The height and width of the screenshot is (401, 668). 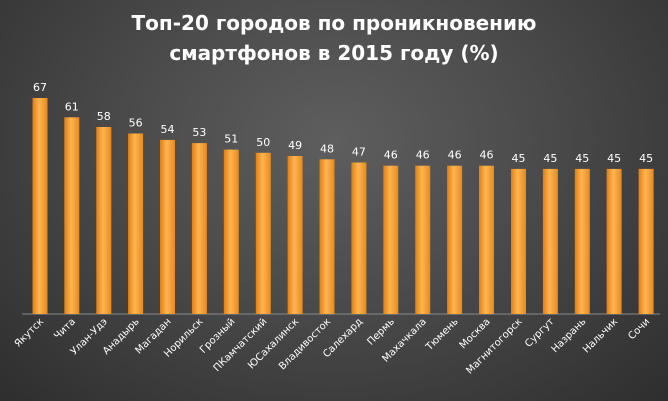 What do you see at coordinates (168, 129) in the screenshot?
I see `data-label-4: 54` at bounding box center [168, 129].